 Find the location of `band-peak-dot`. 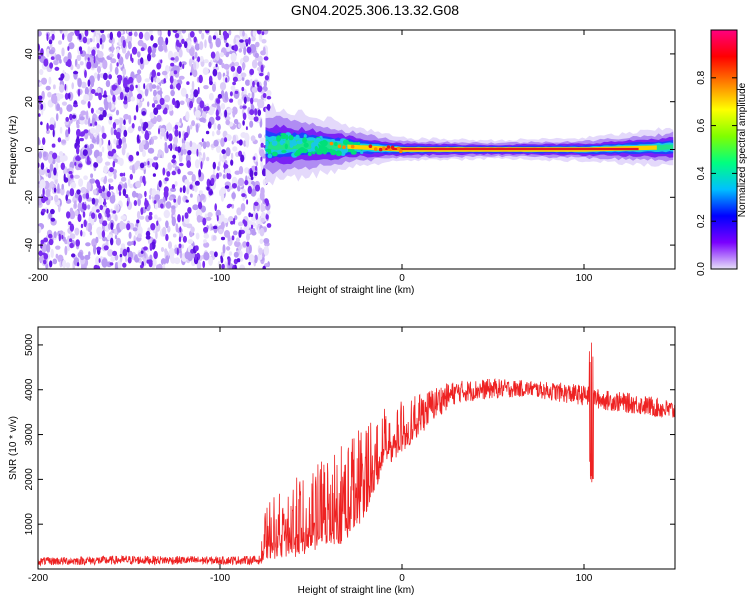

band-peak-dot is located at coordinates (331, 143).